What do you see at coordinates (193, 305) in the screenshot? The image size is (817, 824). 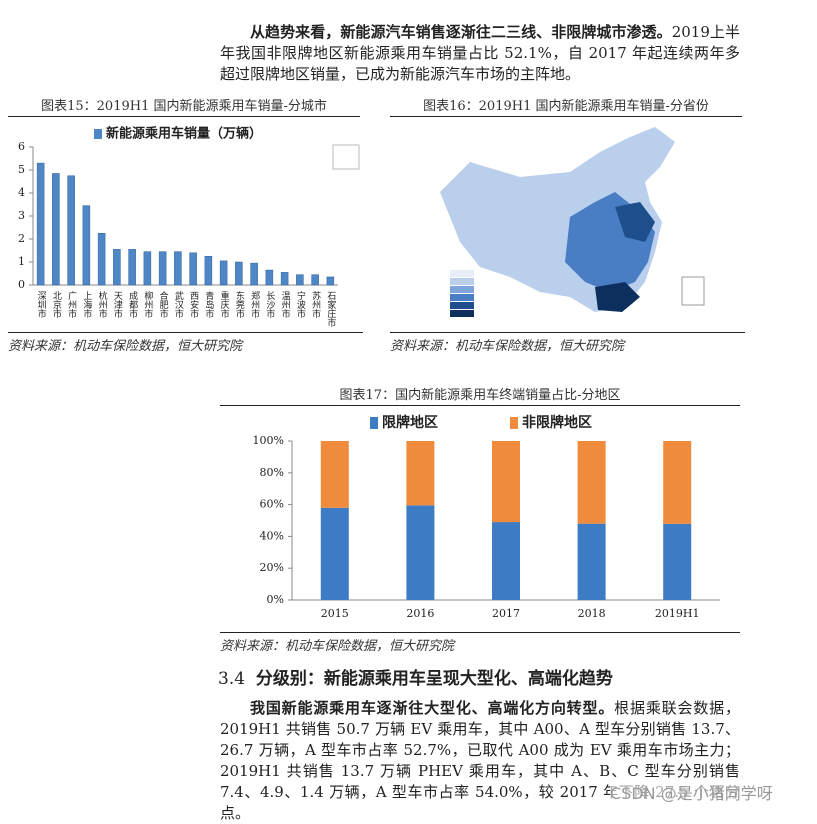 I see `x-tick-label: 西安市` at bounding box center [193, 305].